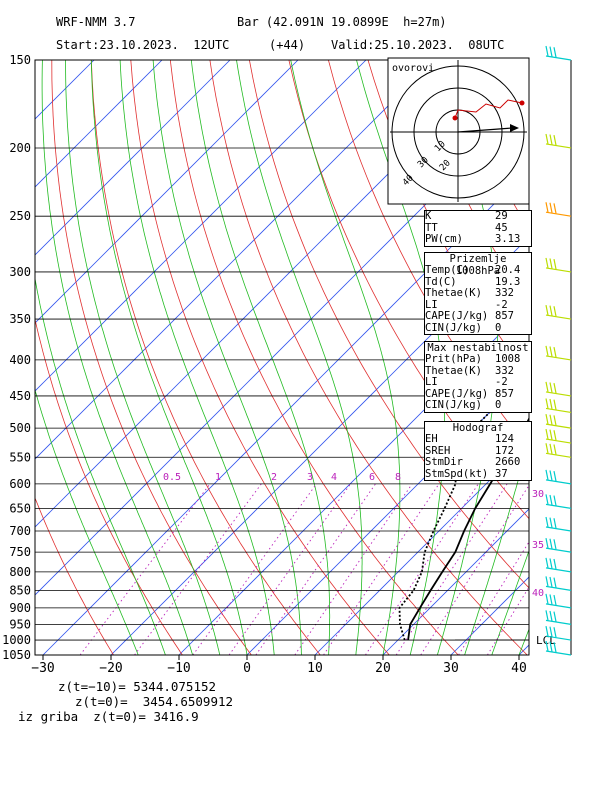 Image resolution: width=600 pixels, height=800 pixels. I want to click on surface-key: Td(C), so click(441, 281).